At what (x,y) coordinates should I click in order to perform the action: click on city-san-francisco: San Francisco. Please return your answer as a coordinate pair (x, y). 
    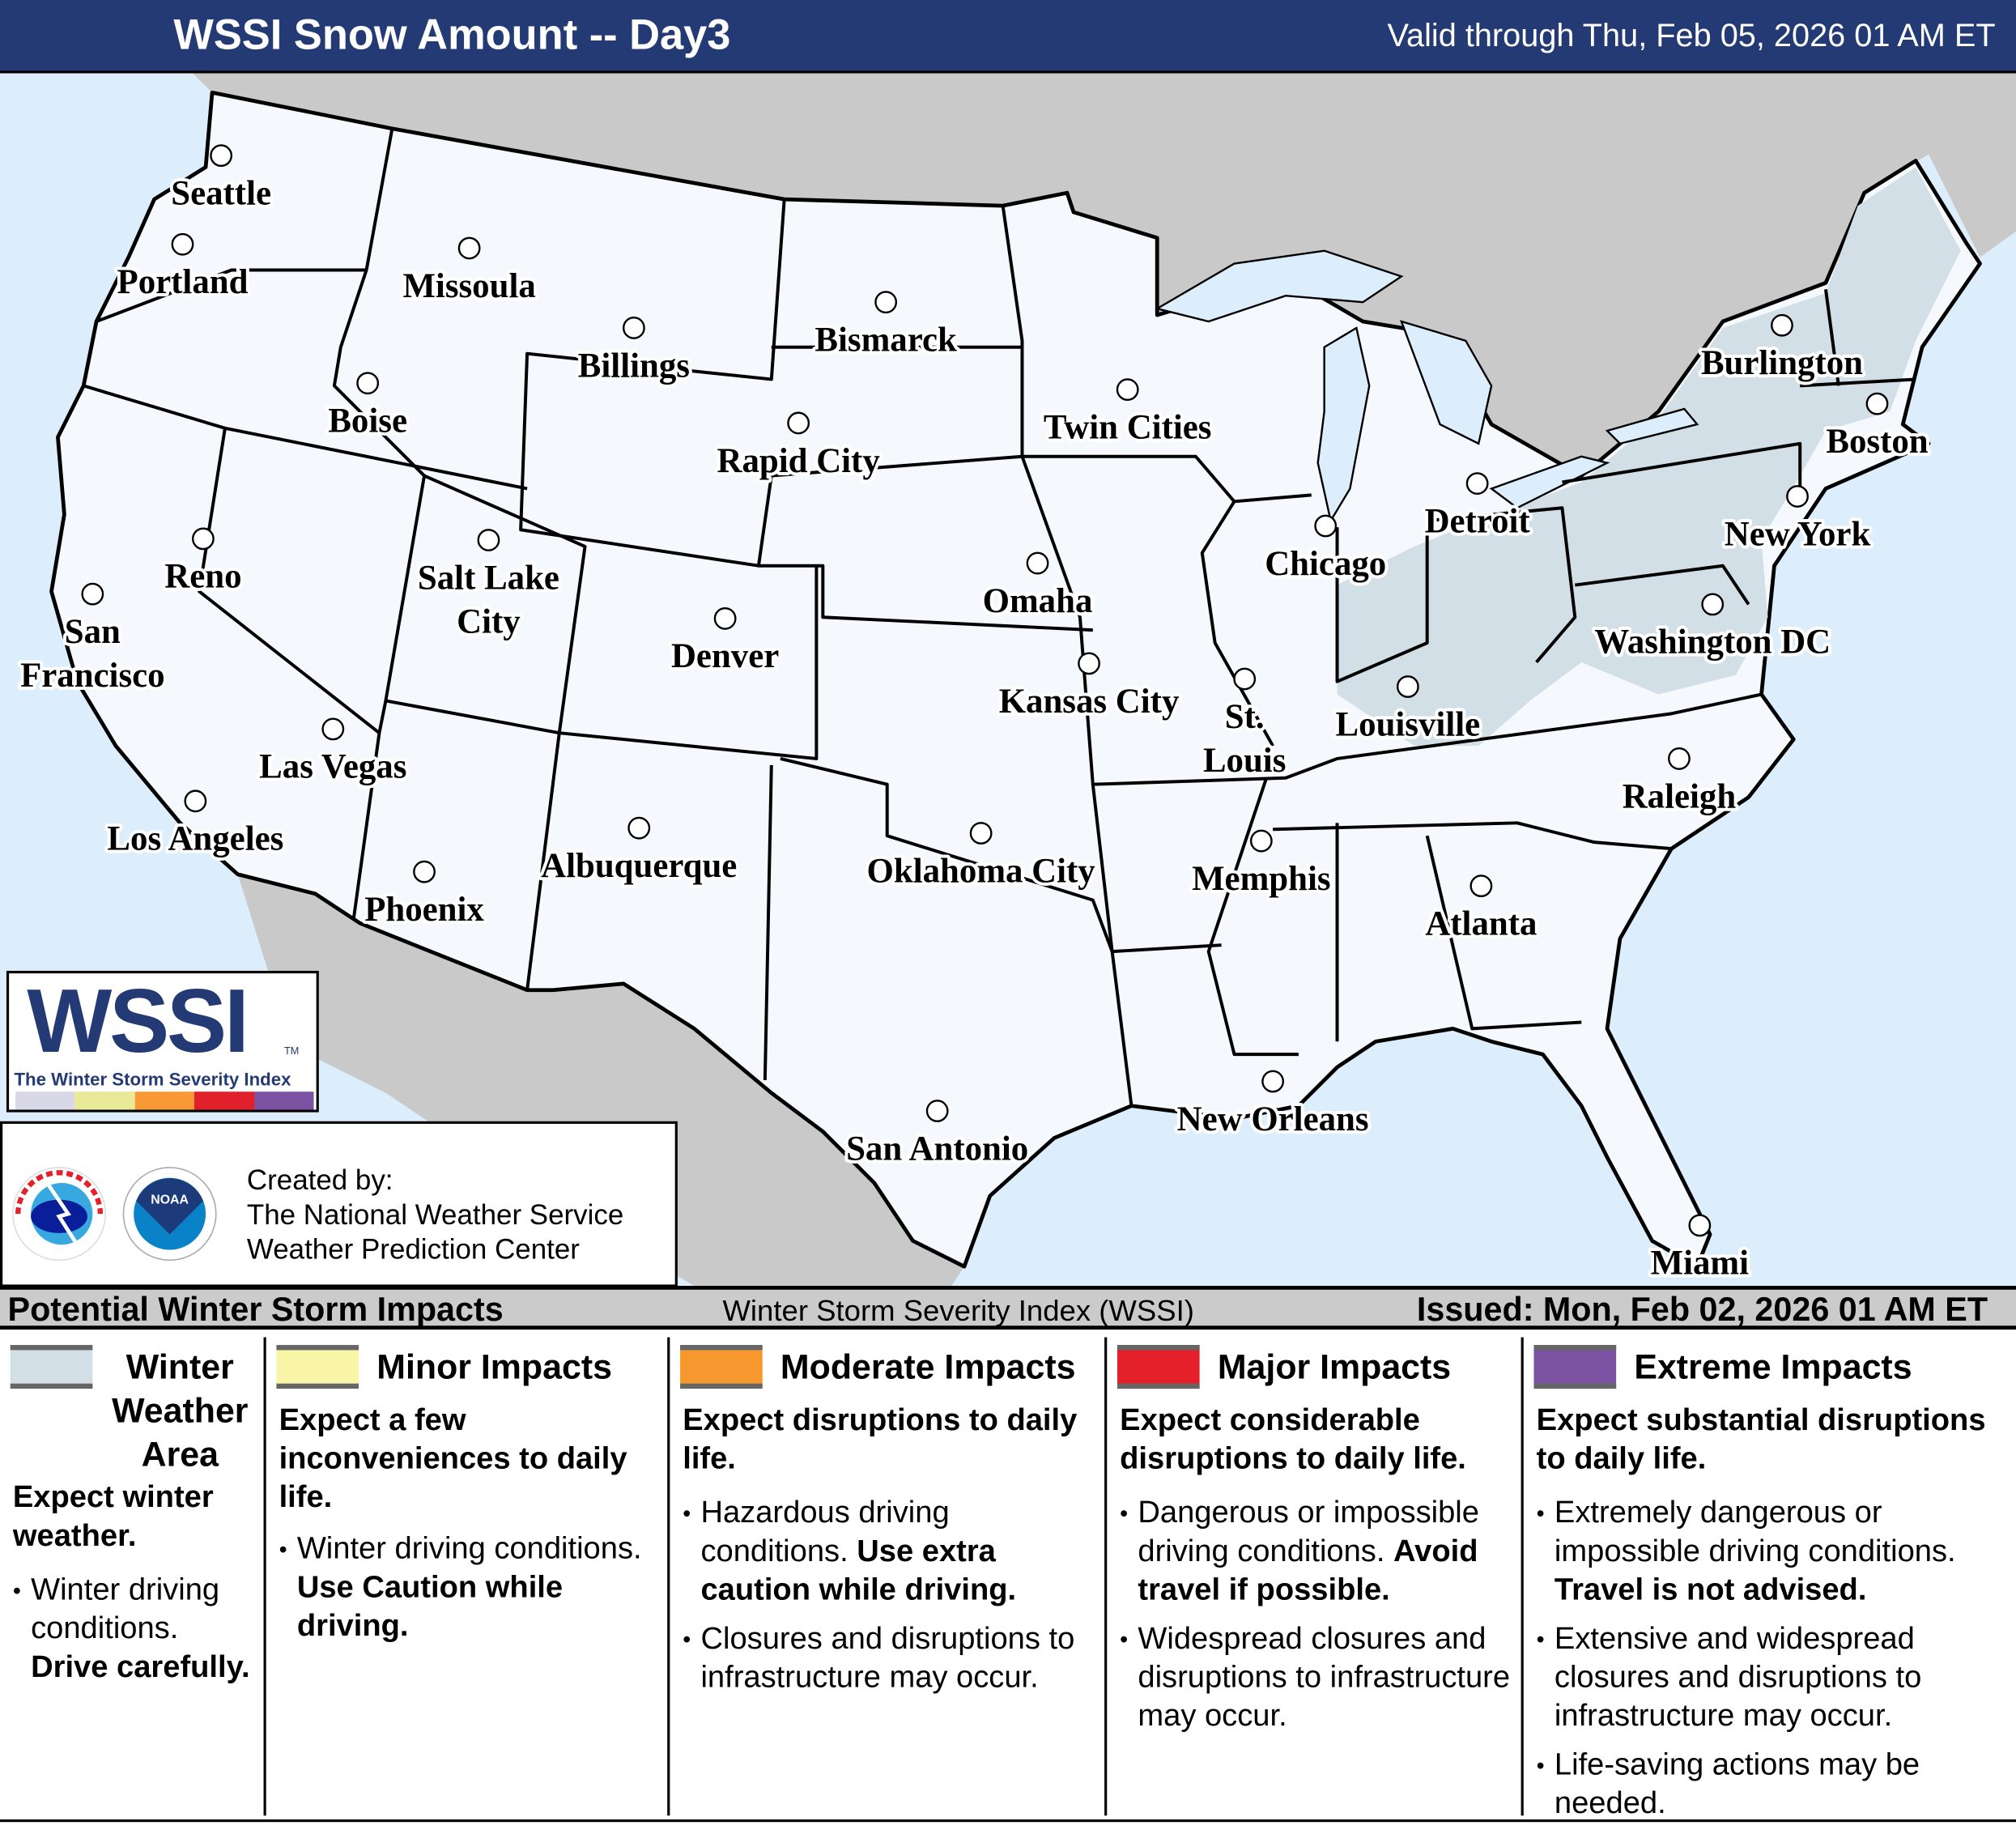
    Looking at the image, I should click on (92, 640).